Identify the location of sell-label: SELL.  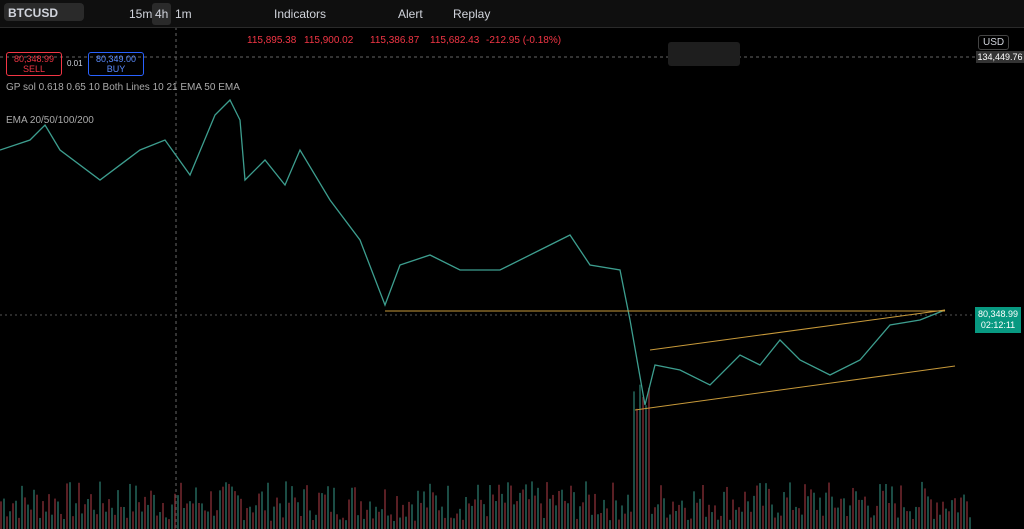
(34, 69).